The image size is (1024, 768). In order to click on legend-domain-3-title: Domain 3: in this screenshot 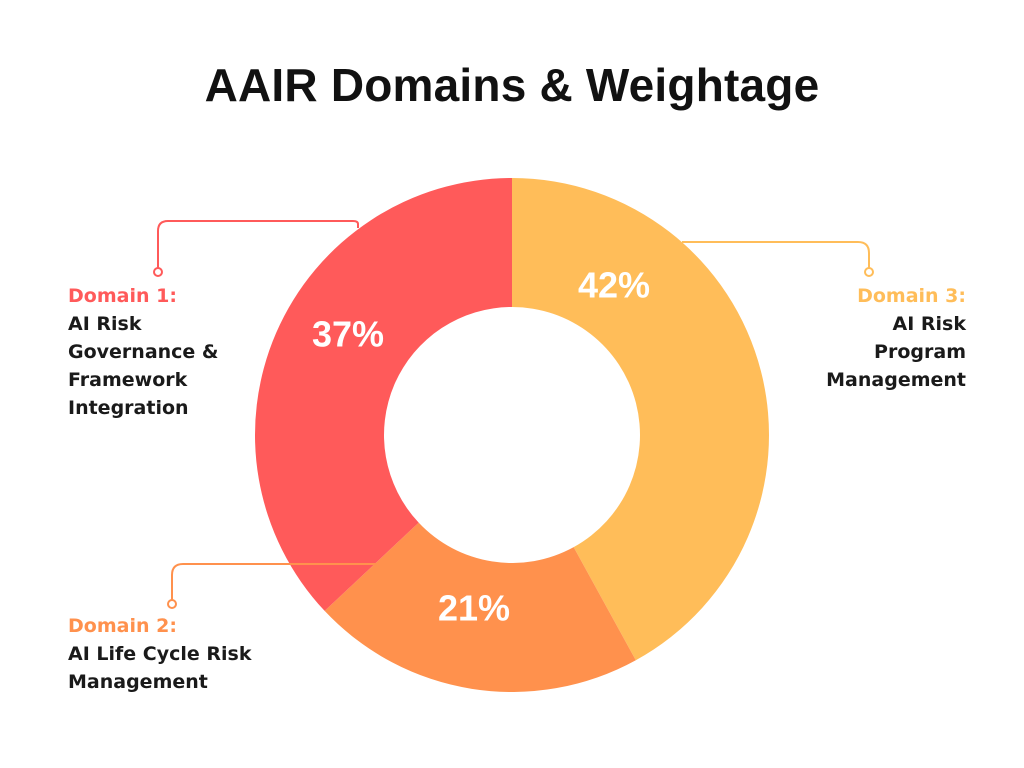, I will do `click(911, 296)`.